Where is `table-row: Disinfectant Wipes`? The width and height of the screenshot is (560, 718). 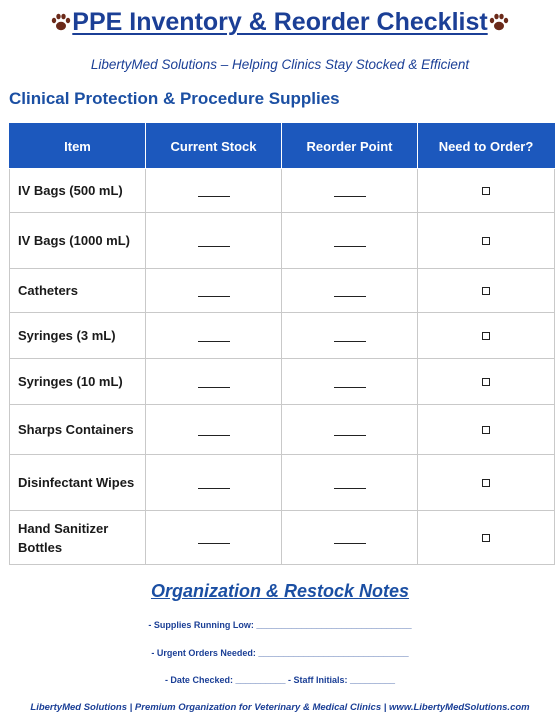 table-row: Disinfectant Wipes is located at coordinates (282, 482).